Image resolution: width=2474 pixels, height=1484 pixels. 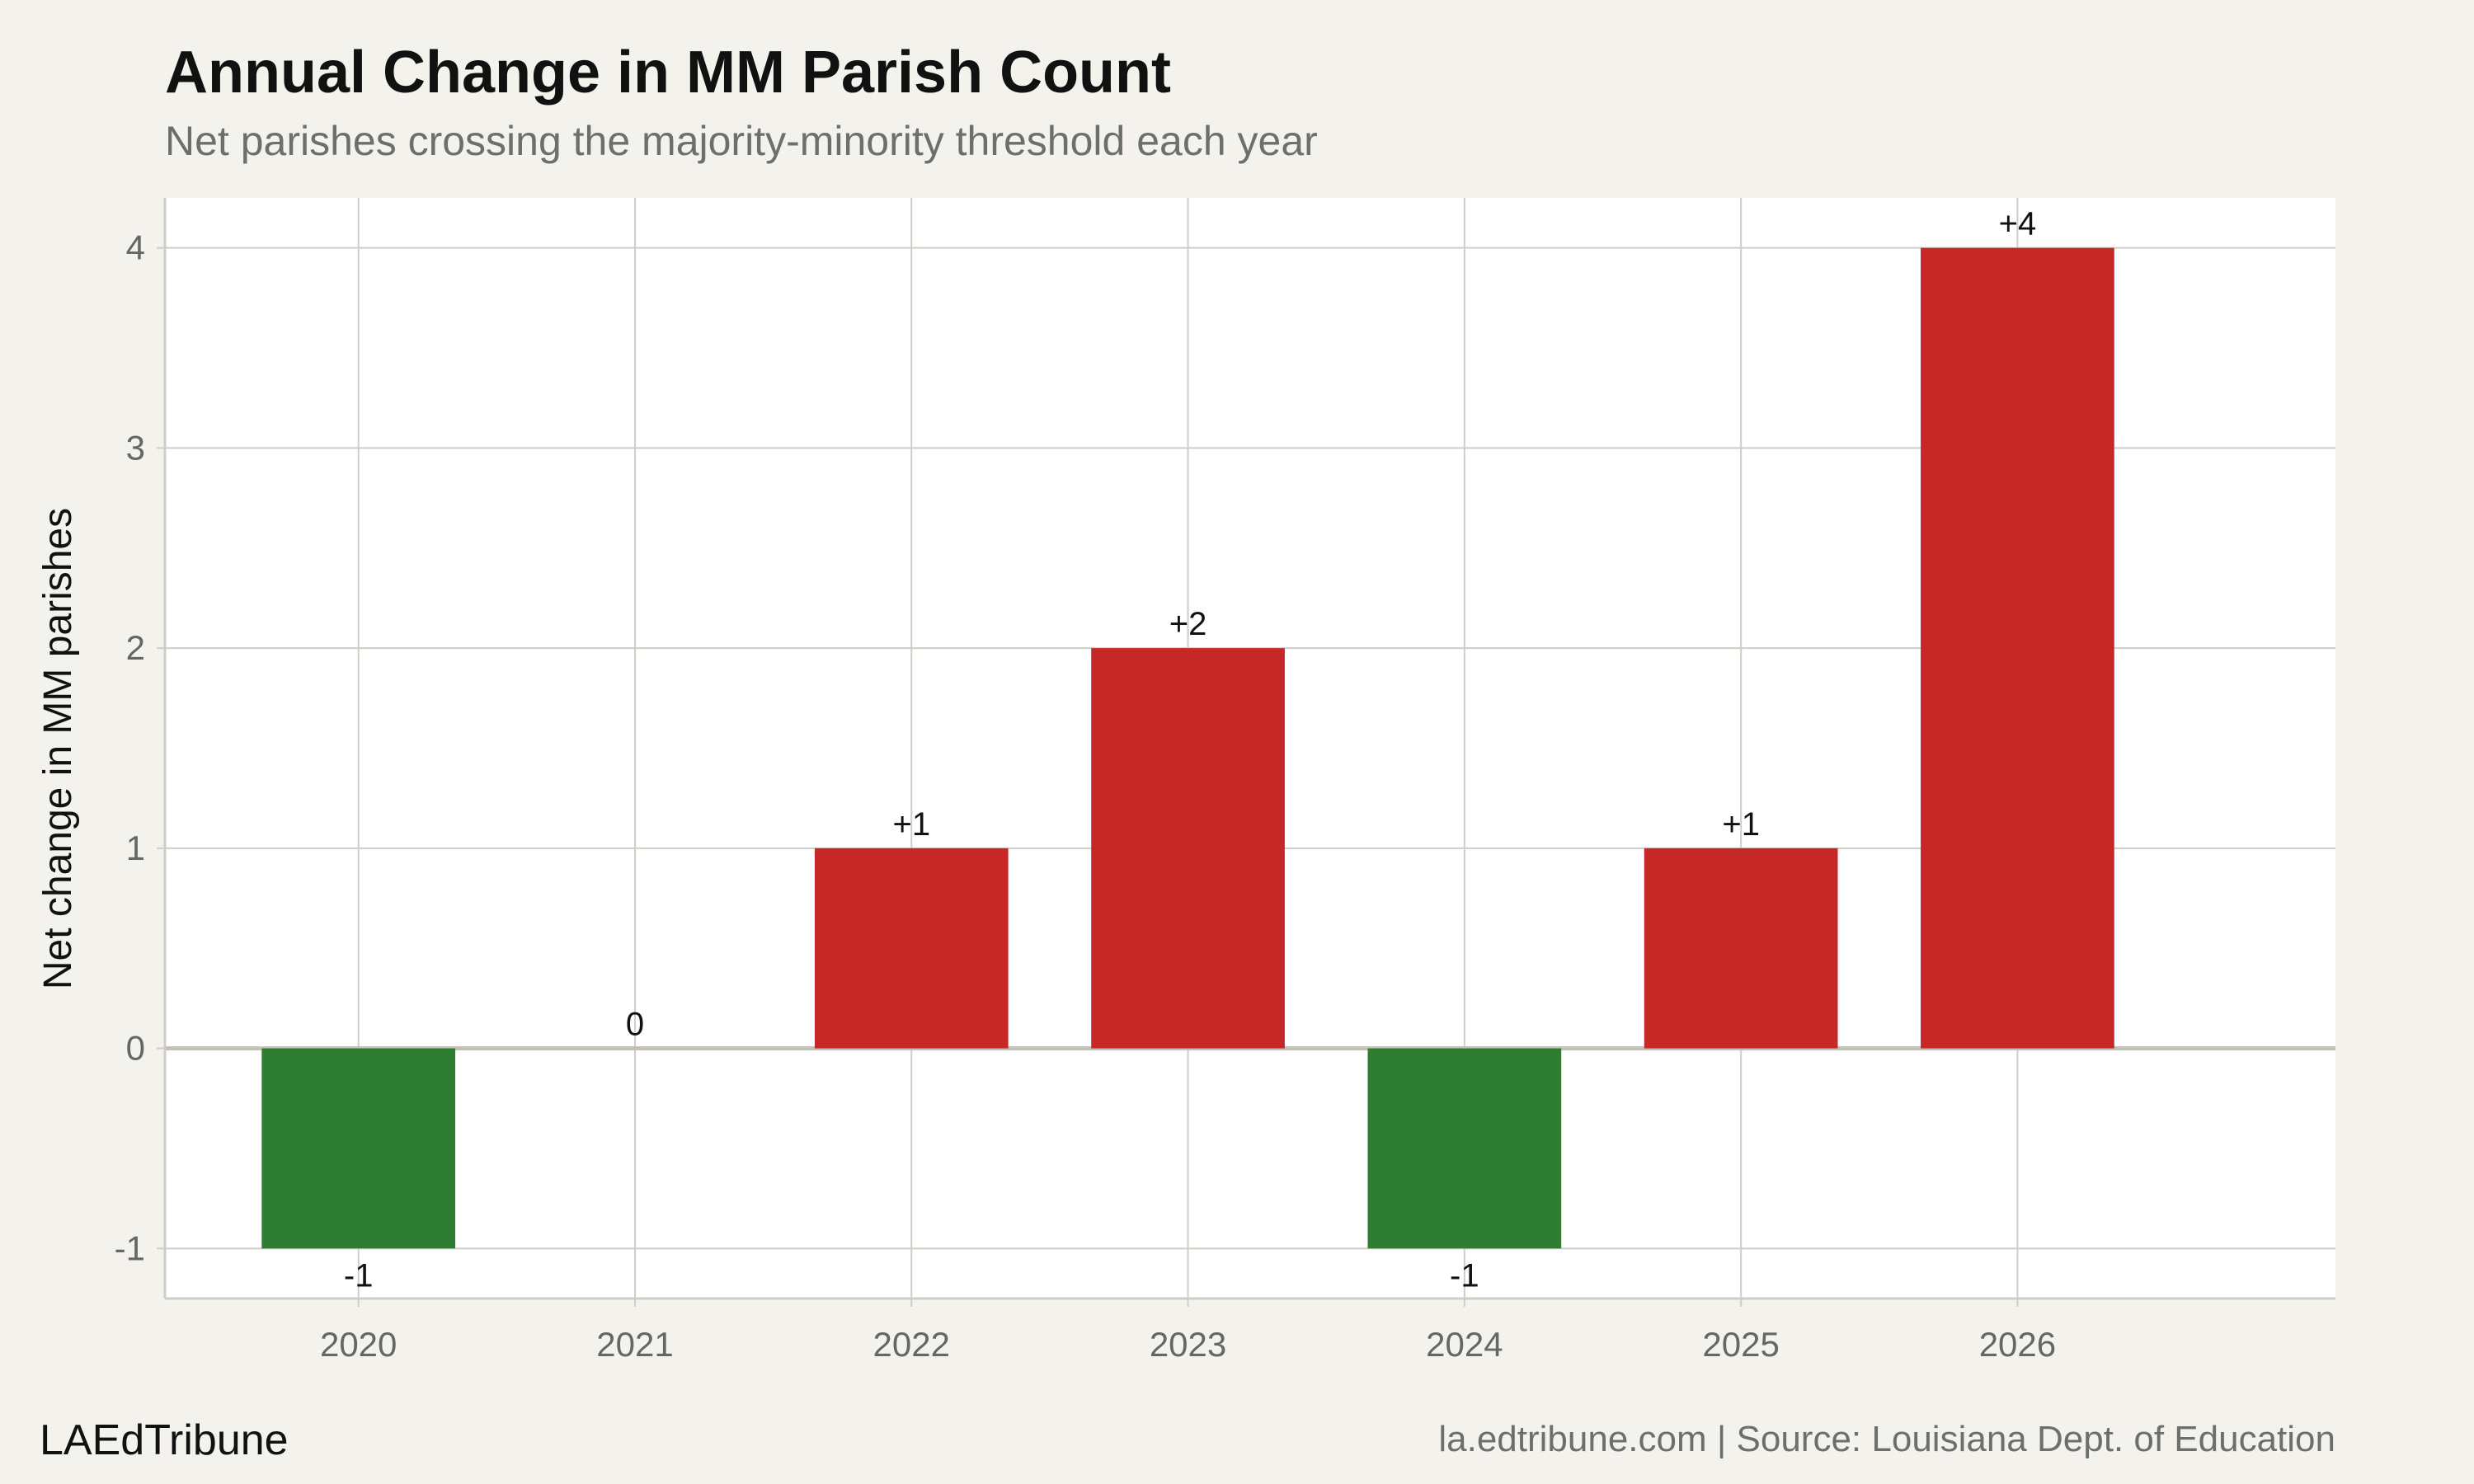 I want to click on x-tick-label: 2020, so click(x=358, y=1344).